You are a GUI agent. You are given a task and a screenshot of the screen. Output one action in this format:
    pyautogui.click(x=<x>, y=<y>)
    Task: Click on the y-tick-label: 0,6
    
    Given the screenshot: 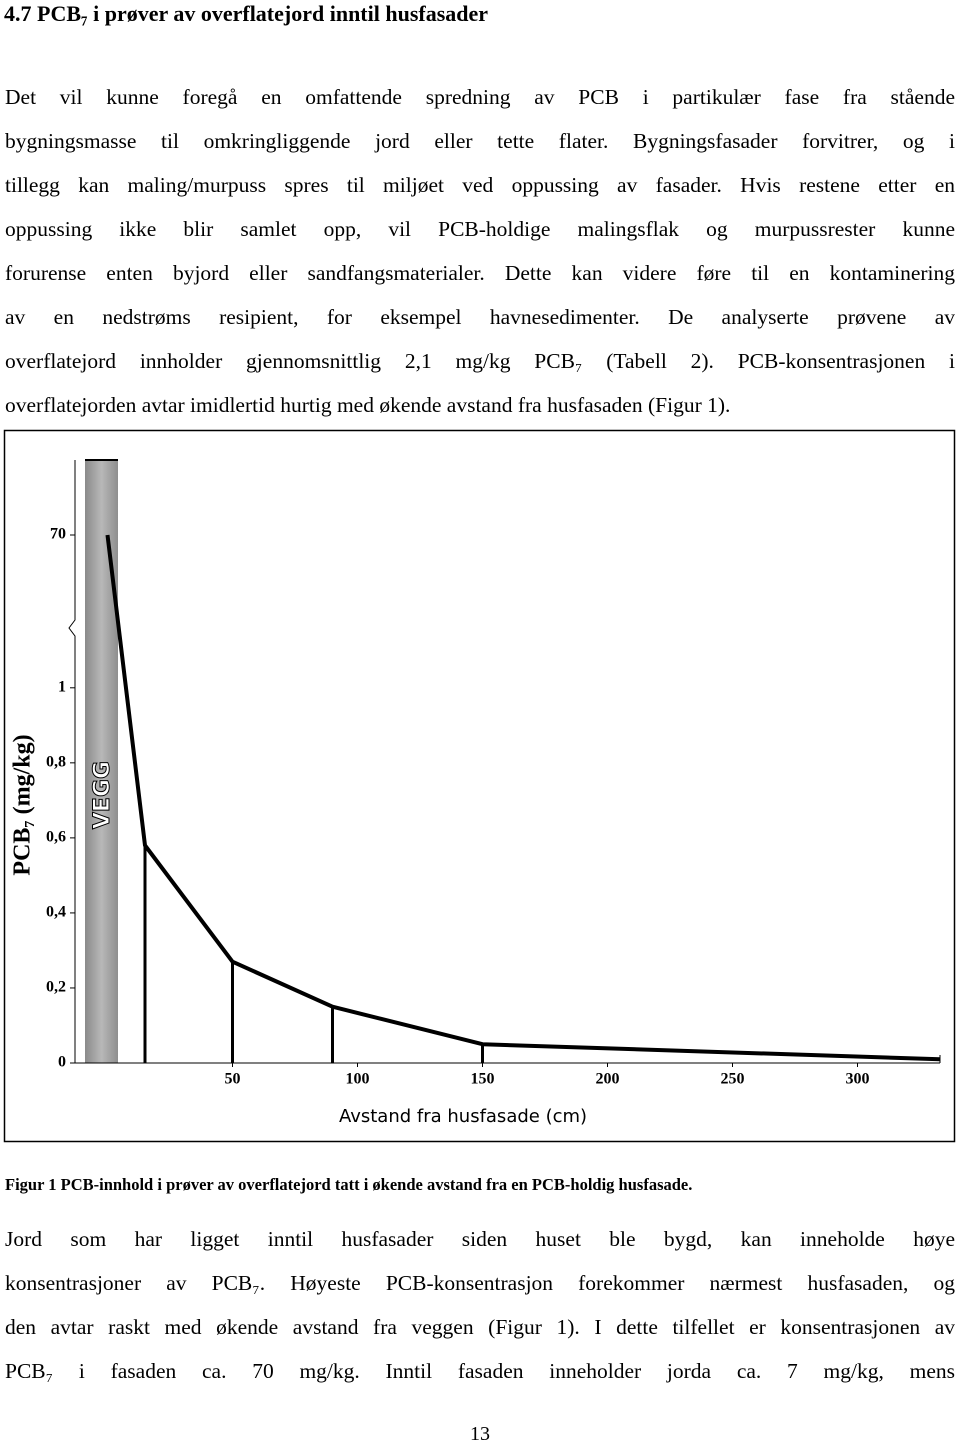 What is the action you would take?
    pyautogui.click(x=56, y=837)
    